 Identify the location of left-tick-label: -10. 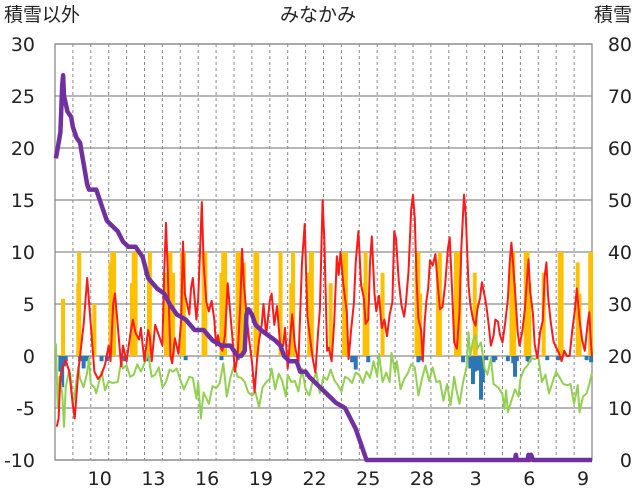
(19, 461).